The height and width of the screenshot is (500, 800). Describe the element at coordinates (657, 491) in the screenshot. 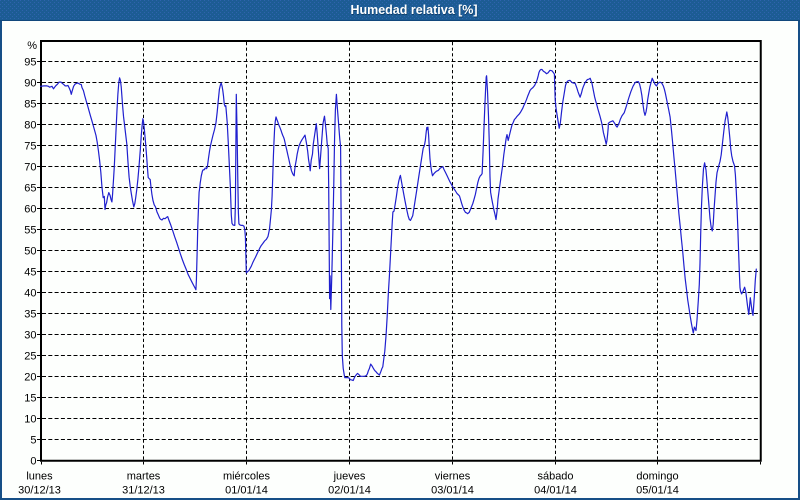

I see `svg-text: 05/01/14` at that location.